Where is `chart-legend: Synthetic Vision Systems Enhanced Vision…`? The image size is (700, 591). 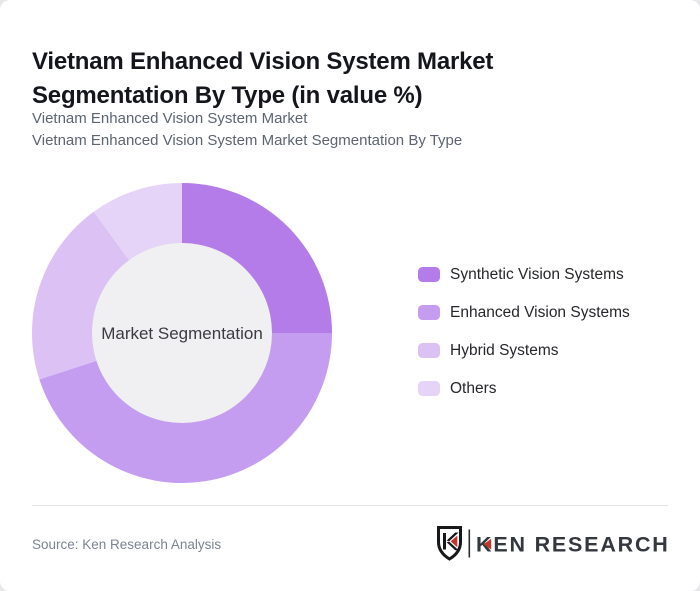
chart-legend: Synthetic Vision Systems Enhanced Vision… is located at coordinates (524, 341).